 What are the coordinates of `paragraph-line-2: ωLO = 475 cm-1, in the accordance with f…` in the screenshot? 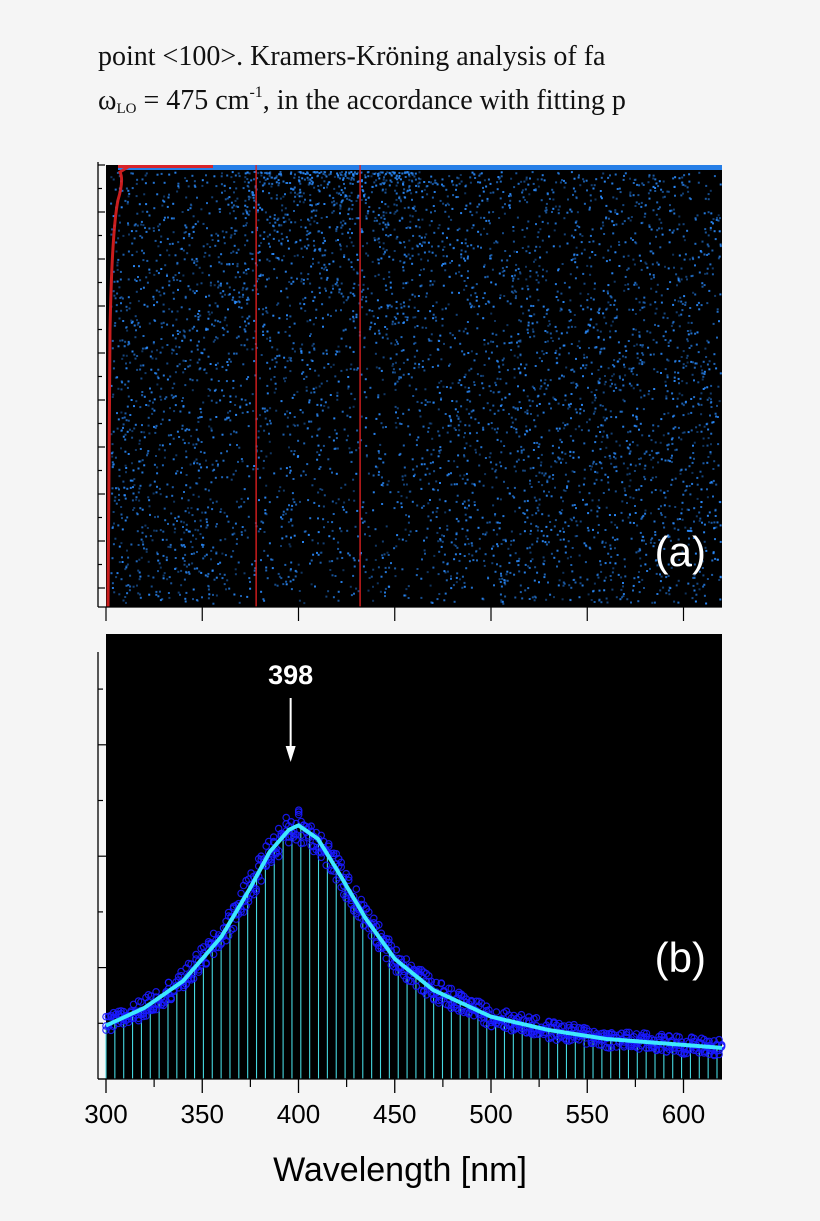 It's located at (412, 101).